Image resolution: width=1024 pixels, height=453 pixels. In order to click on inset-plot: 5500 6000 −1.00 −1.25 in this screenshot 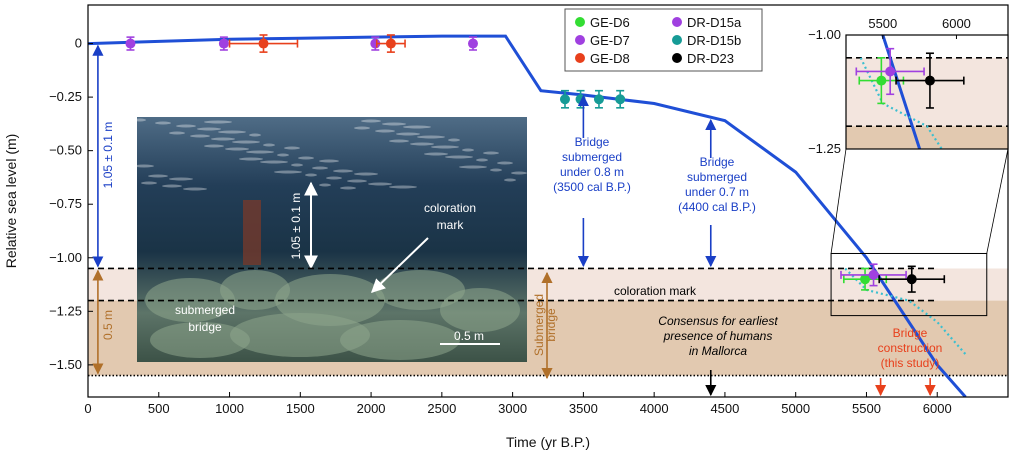, I will do `click(908, 86)`.